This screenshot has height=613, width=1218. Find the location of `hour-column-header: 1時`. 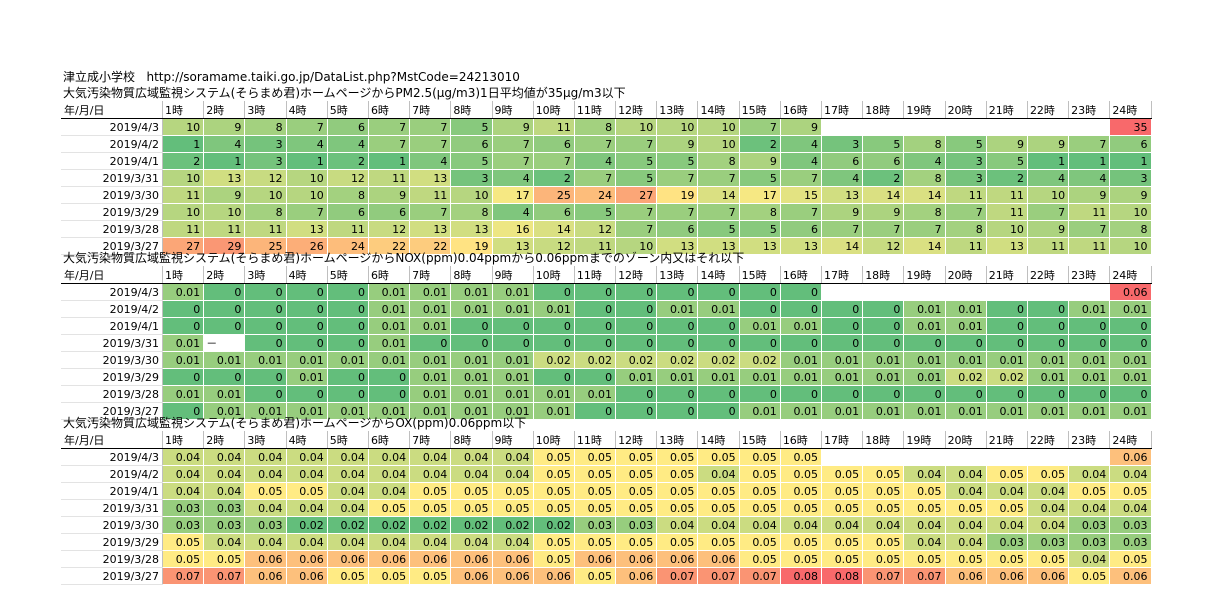

hour-column-header: 1時 is located at coordinates (183, 110).